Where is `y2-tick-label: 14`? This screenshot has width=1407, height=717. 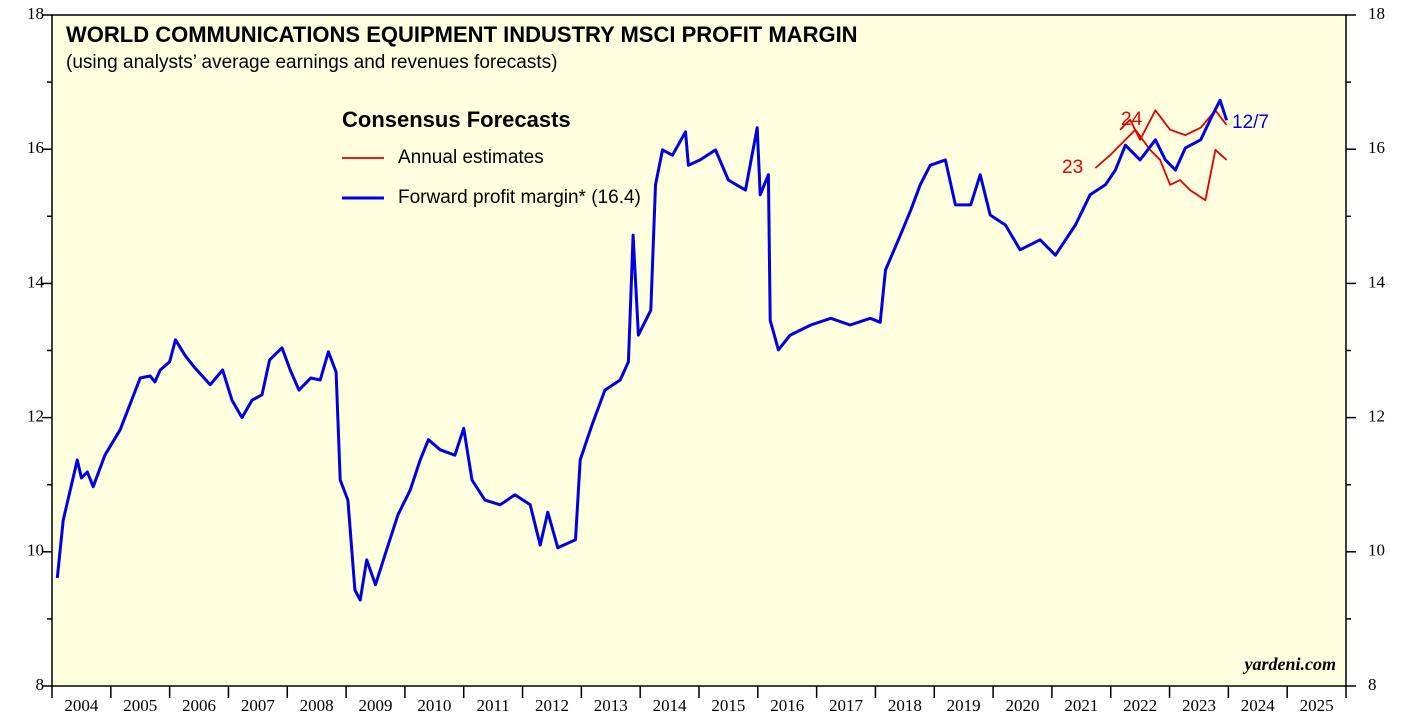 y2-tick-label: 14 is located at coordinates (1377, 281).